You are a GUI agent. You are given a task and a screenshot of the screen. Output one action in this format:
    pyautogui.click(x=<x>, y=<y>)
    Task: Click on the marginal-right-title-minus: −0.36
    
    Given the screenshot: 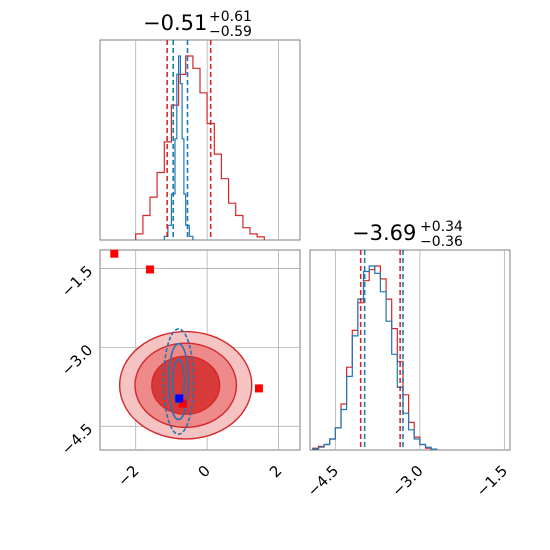 What is the action you would take?
    pyautogui.click(x=441, y=242)
    